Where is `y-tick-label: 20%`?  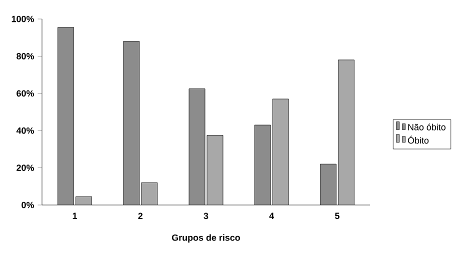 y-tick-label: 20% is located at coordinates (25, 167).